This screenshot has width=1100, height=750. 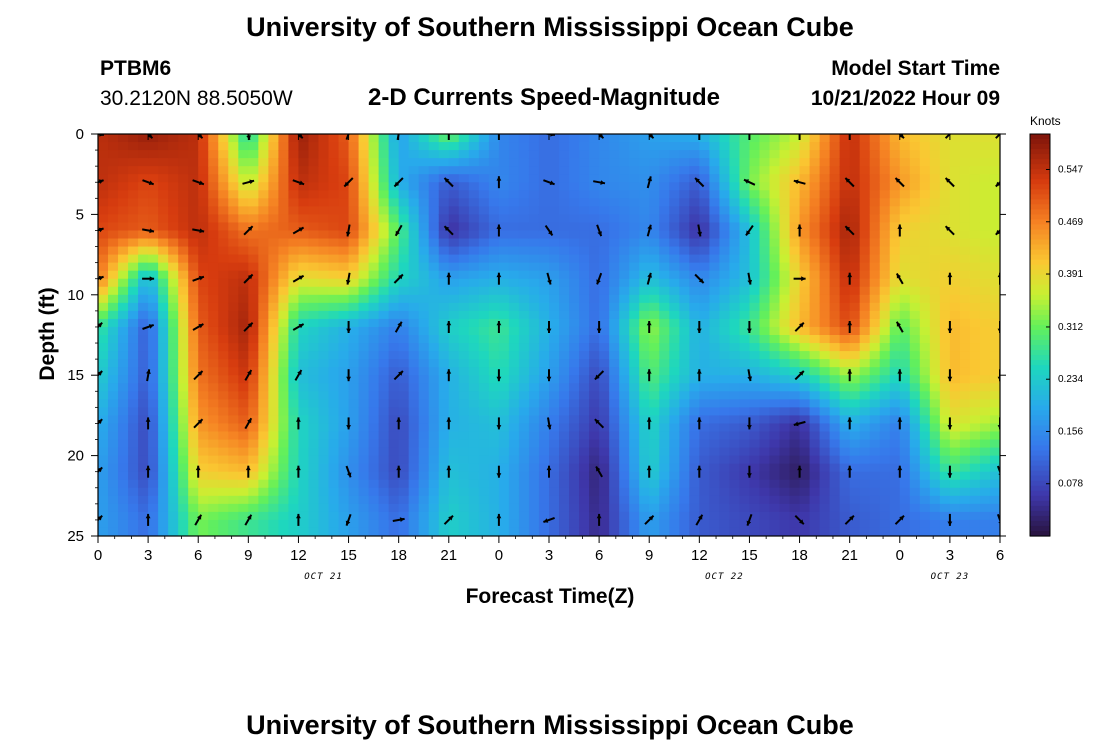 I want to click on x-tick-label: 15, so click(x=749, y=555).